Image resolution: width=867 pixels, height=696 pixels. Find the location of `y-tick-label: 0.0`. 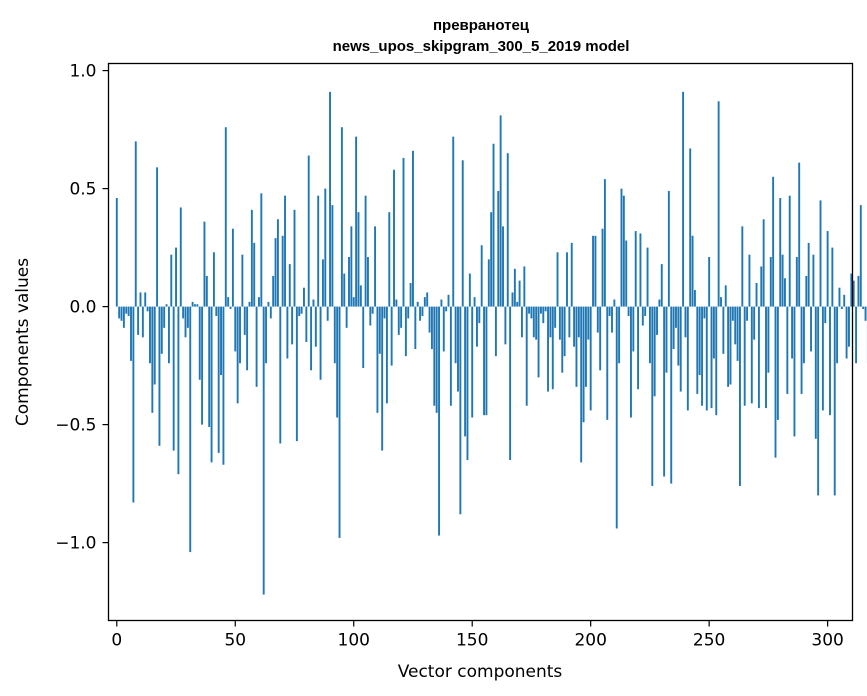

y-tick-label: 0.0 is located at coordinates (82, 308).